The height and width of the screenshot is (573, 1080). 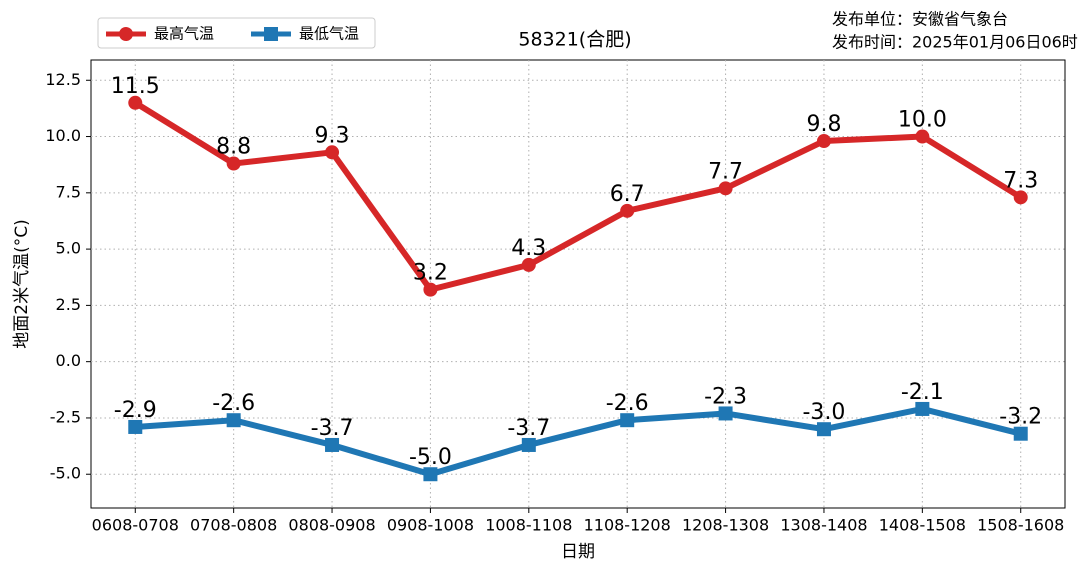 I want to click on value-label: -2.1, so click(x=922, y=392).